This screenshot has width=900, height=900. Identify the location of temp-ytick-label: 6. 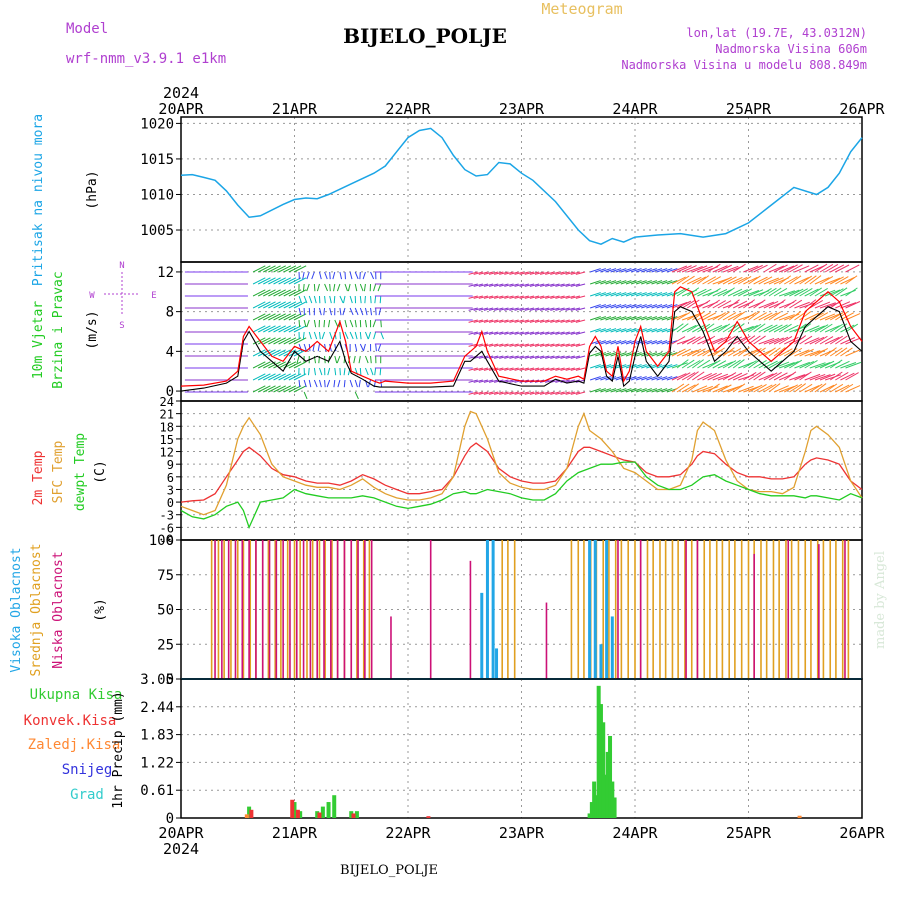
(170, 478).